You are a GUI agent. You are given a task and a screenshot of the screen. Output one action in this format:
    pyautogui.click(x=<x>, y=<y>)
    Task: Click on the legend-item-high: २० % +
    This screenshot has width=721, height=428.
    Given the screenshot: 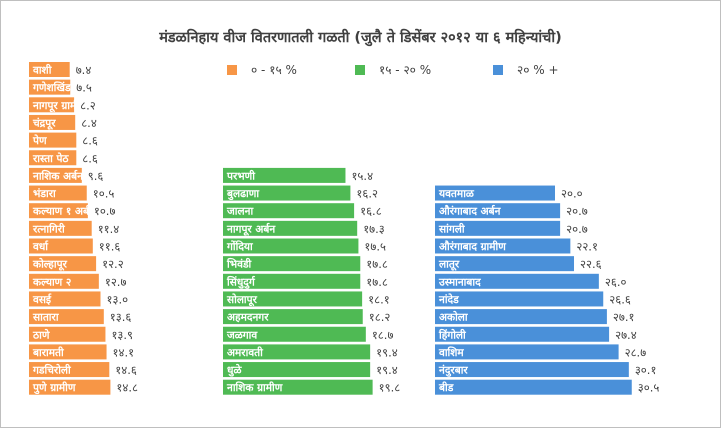 What is the action you would take?
    pyautogui.click(x=526, y=69)
    